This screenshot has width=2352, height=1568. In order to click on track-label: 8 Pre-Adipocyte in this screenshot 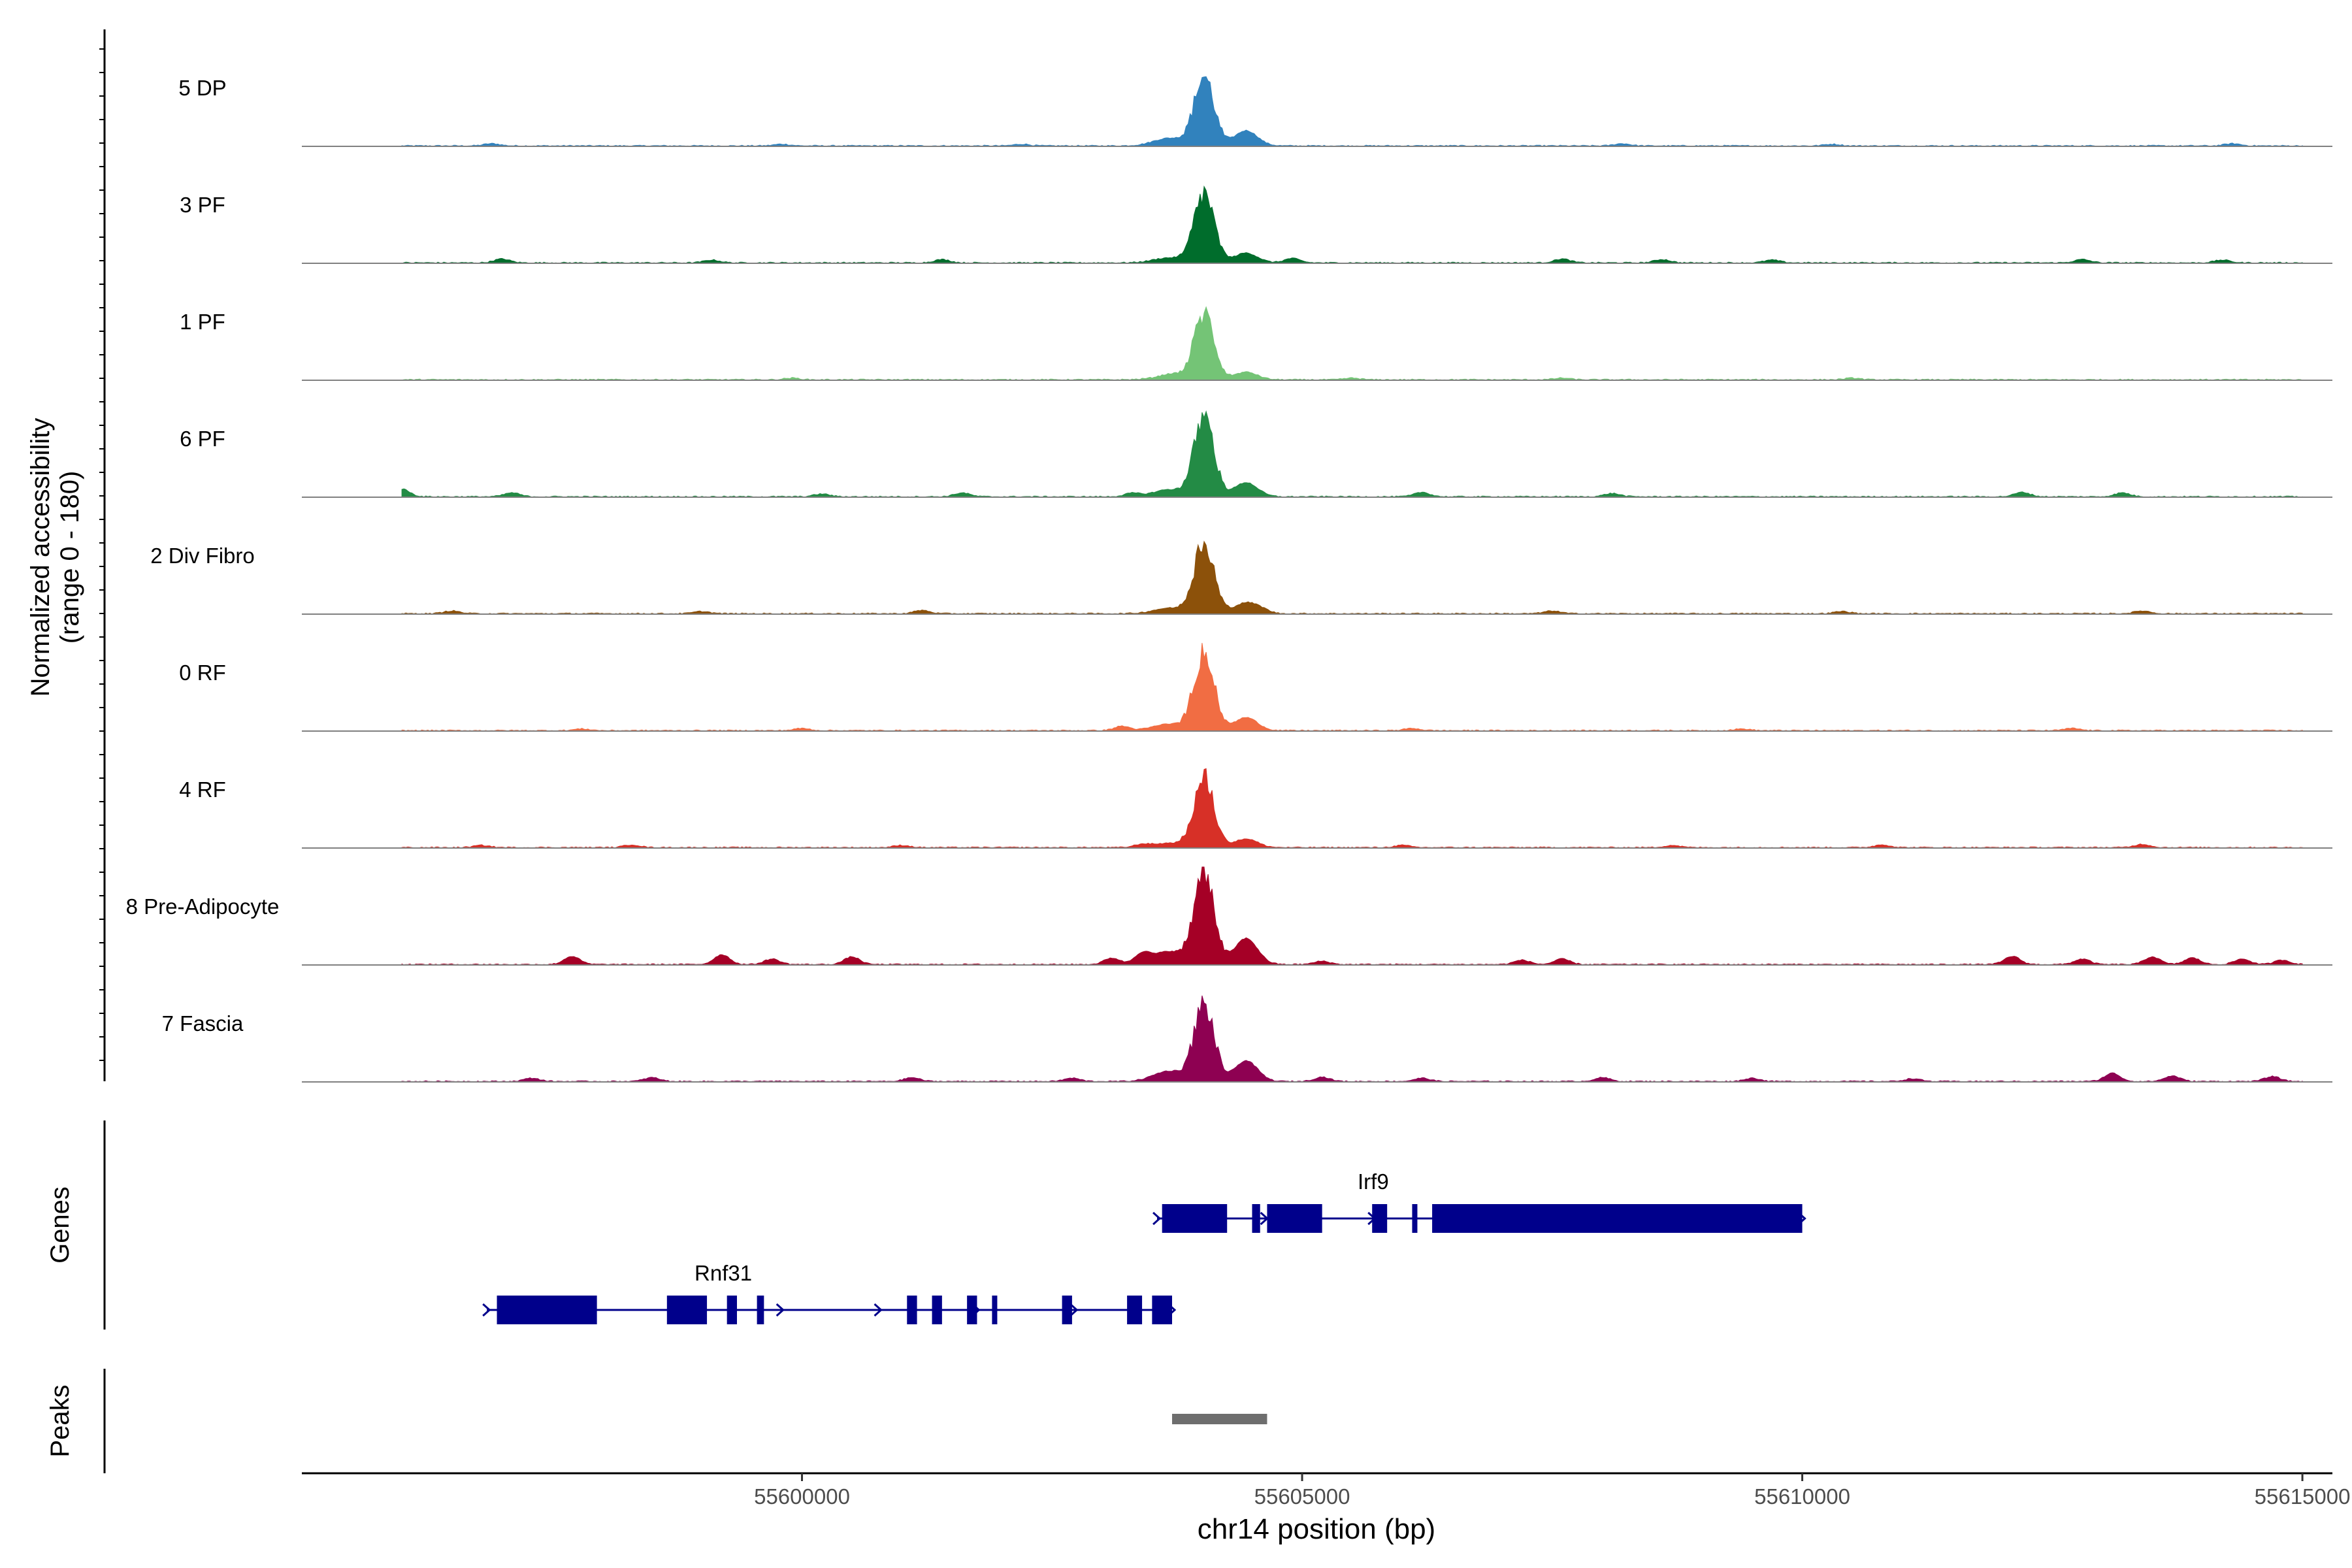, I will do `click(203, 906)`.